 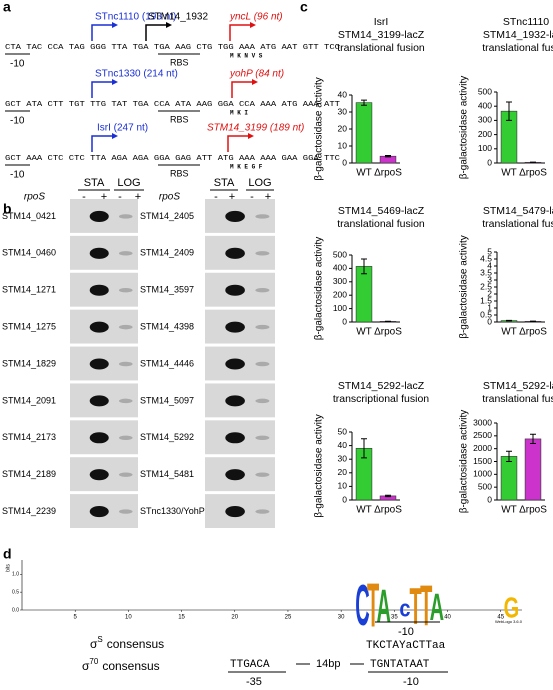 What do you see at coordinates (29, 437) in the screenshot?
I see `gene-label: STM14_2173` at bounding box center [29, 437].